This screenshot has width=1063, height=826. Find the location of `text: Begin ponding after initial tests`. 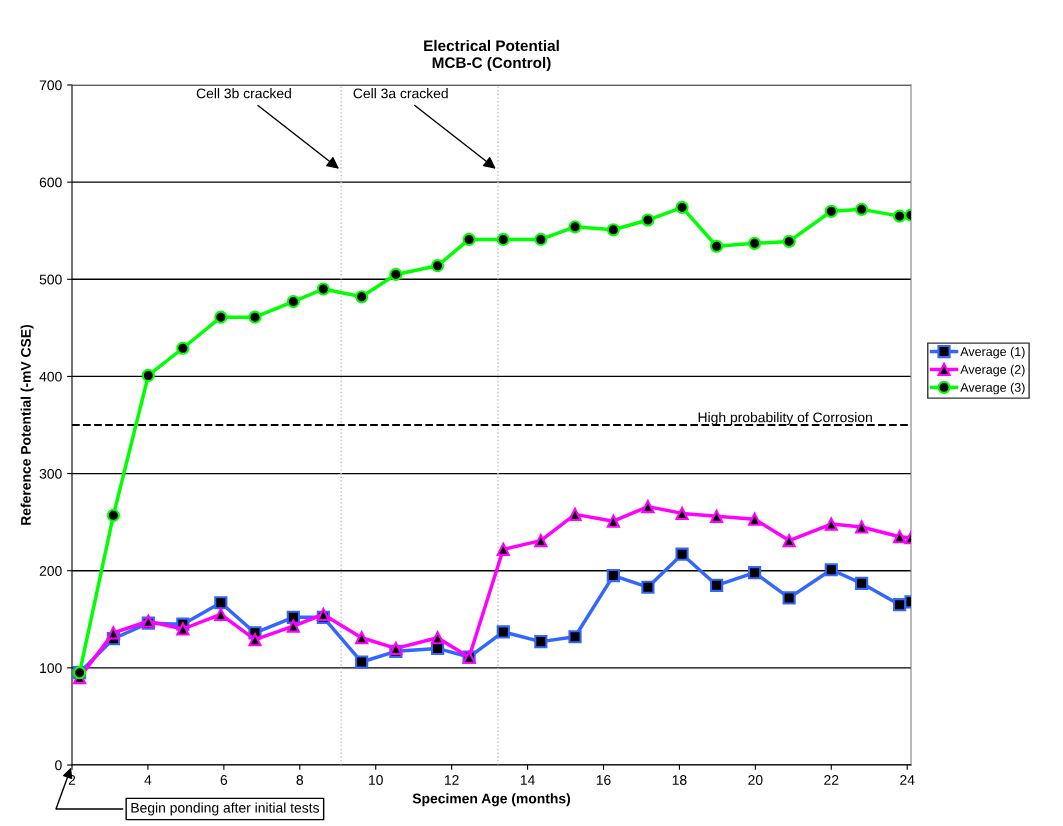

text: Begin ponding after initial tests is located at coordinates (225, 809).